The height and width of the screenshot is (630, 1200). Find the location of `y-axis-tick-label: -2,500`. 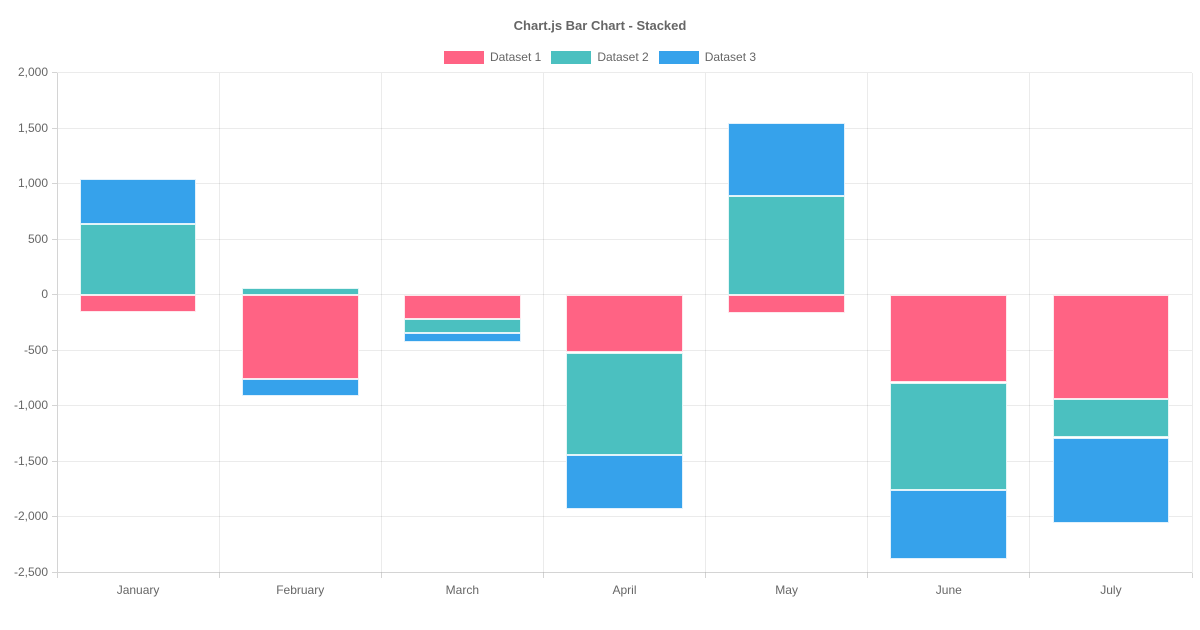

y-axis-tick-label: -2,500 is located at coordinates (30, 572).